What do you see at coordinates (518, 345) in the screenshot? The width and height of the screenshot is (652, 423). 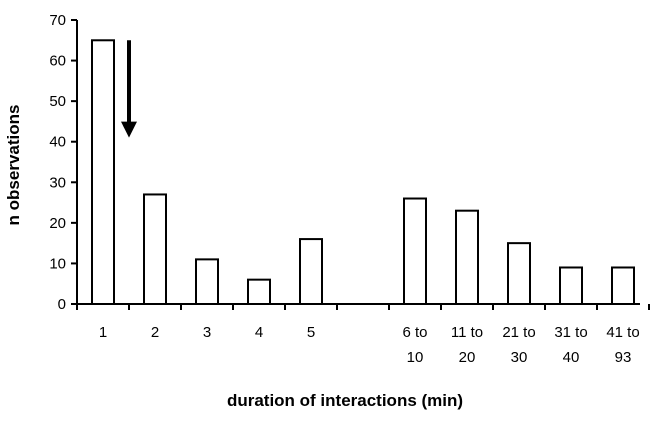 I see `x-tick-label: 21 to 30` at bounding box center [518, 345].